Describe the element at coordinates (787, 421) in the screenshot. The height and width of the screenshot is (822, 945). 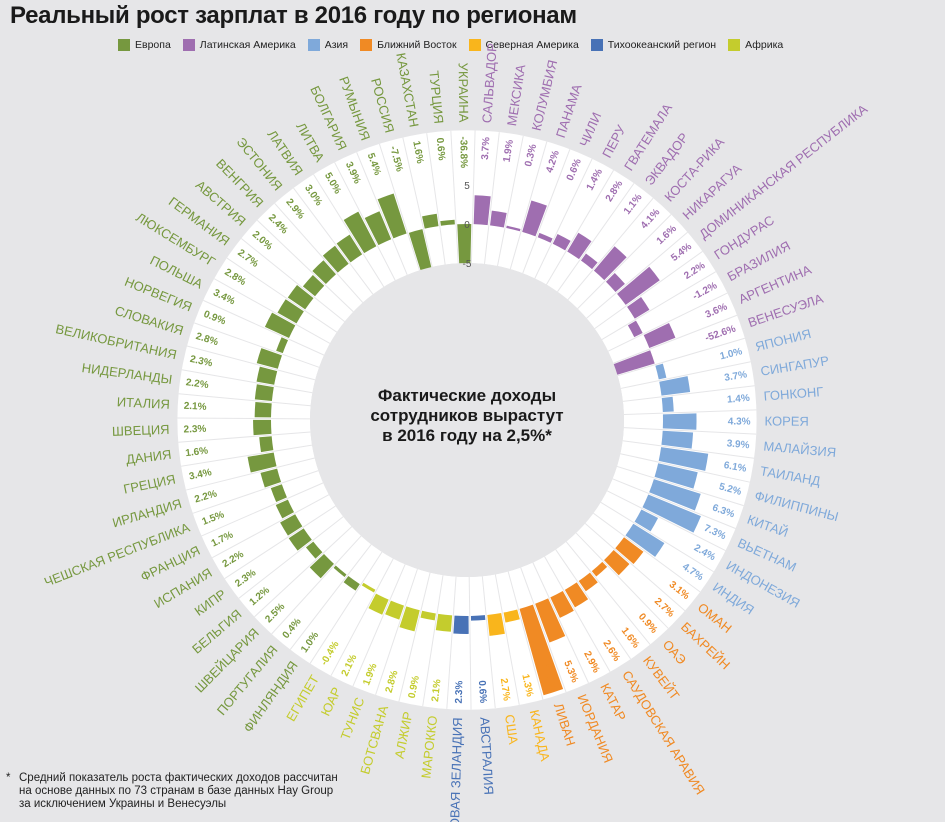
I see `category-label-18: КОРЕЯ` at that location.